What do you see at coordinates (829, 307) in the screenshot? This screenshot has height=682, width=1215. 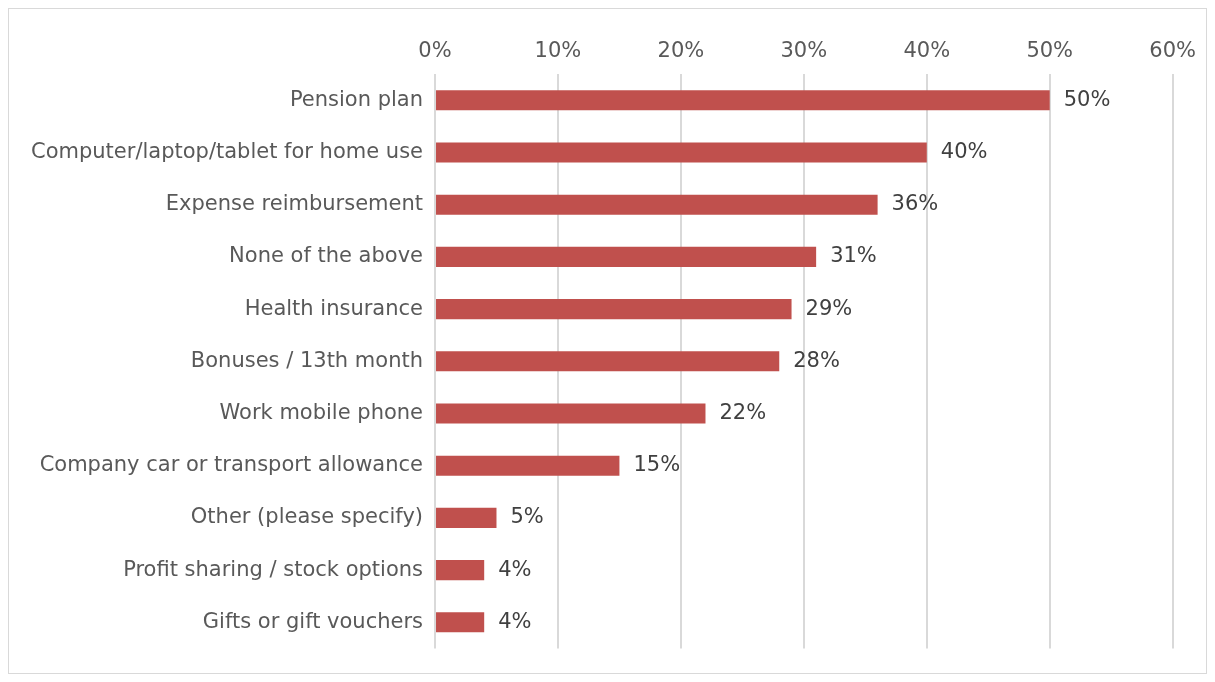 I see `data-label: 29%` at bounding box center [829, 307].